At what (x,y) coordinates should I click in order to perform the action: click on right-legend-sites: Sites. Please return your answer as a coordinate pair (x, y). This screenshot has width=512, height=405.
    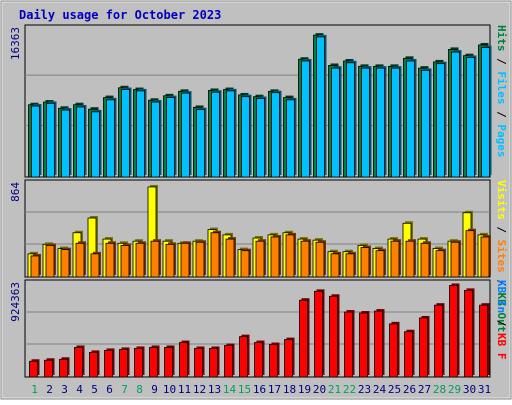
    Looking at the image, I should click on (501, 256).